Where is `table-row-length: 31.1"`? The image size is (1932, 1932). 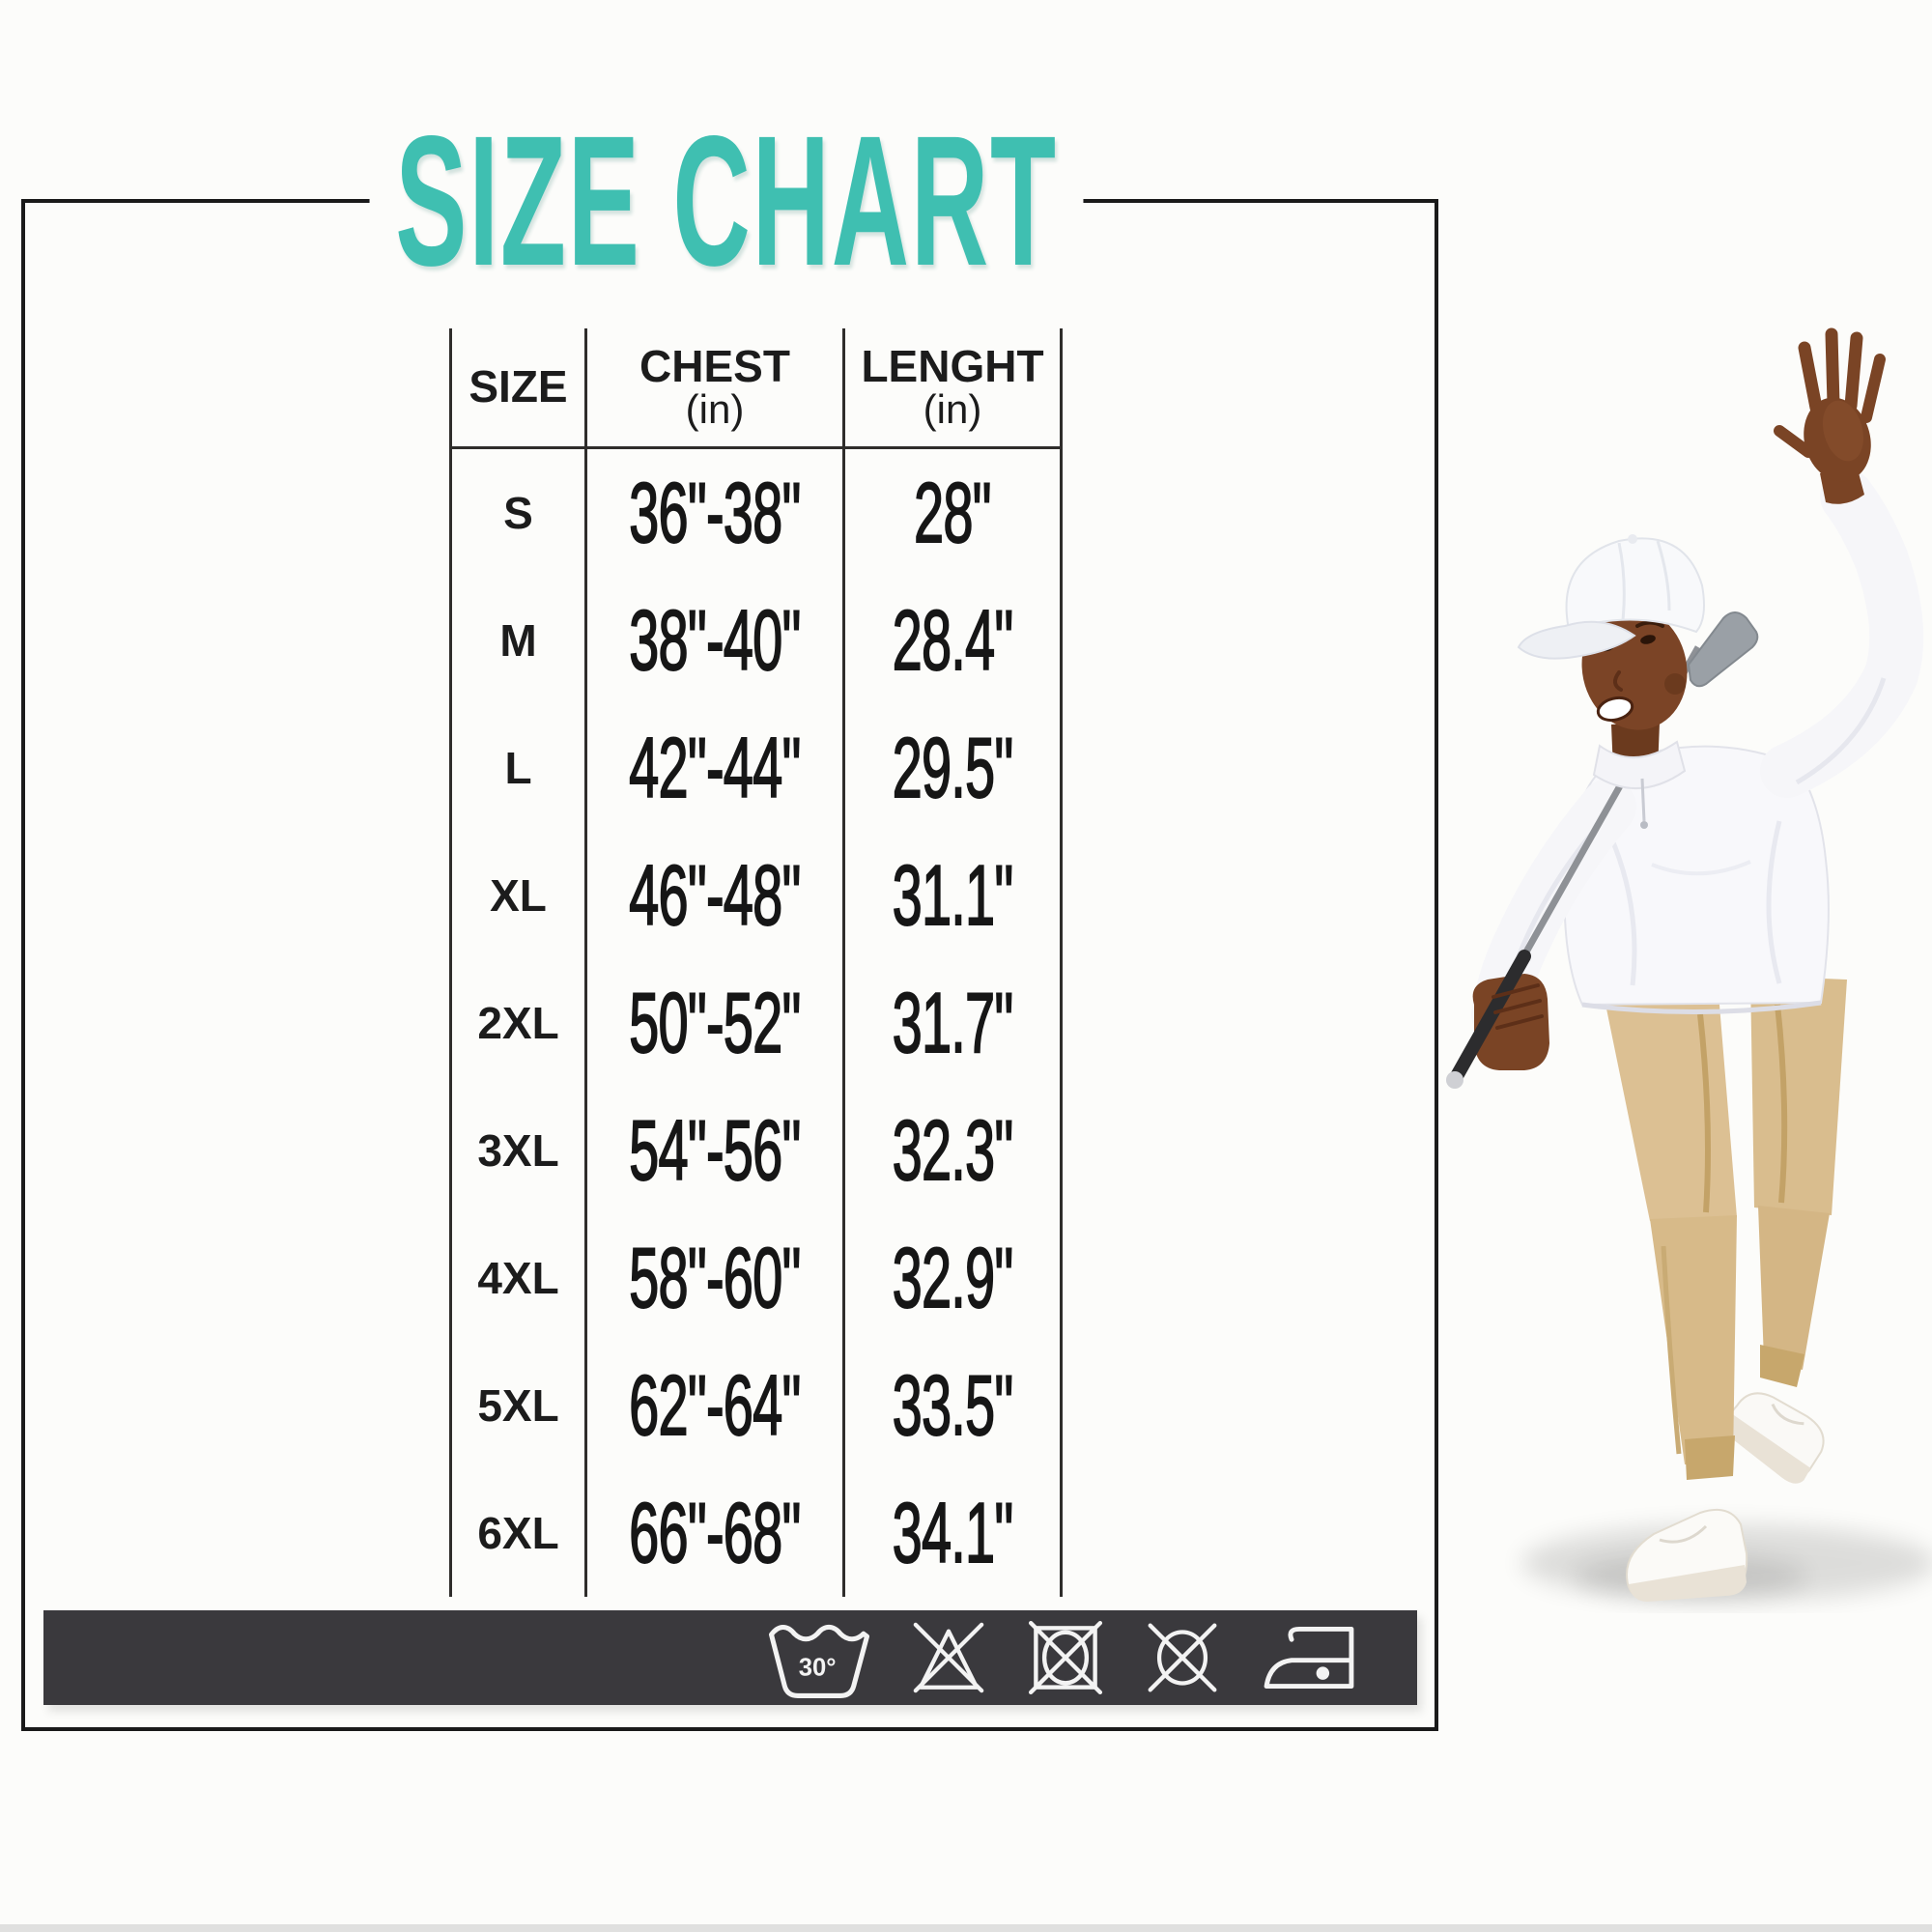 table-row-length: 31.1" is located at coordinates (954, 895).